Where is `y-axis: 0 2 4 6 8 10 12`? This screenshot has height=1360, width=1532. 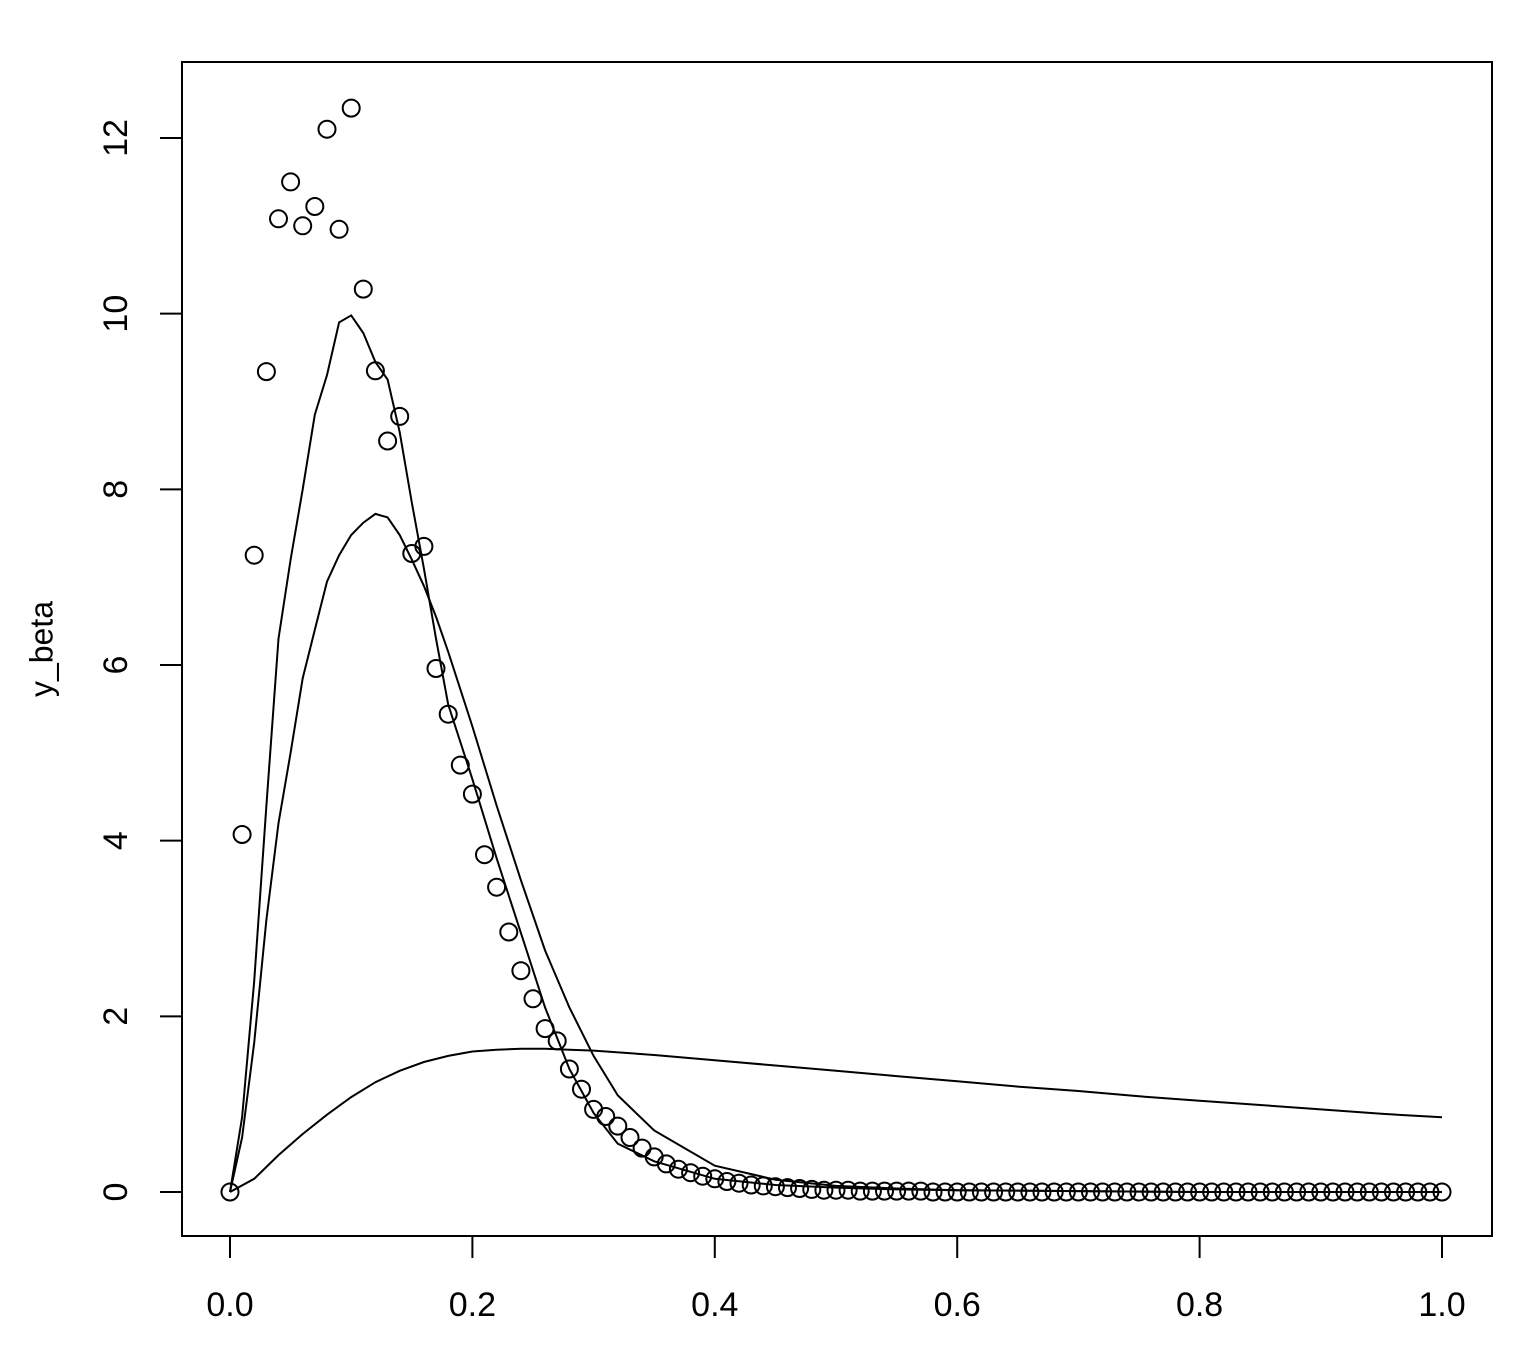 y-axis: 0 2 4 6 8 10 12 is located at coordinates (140, 660).